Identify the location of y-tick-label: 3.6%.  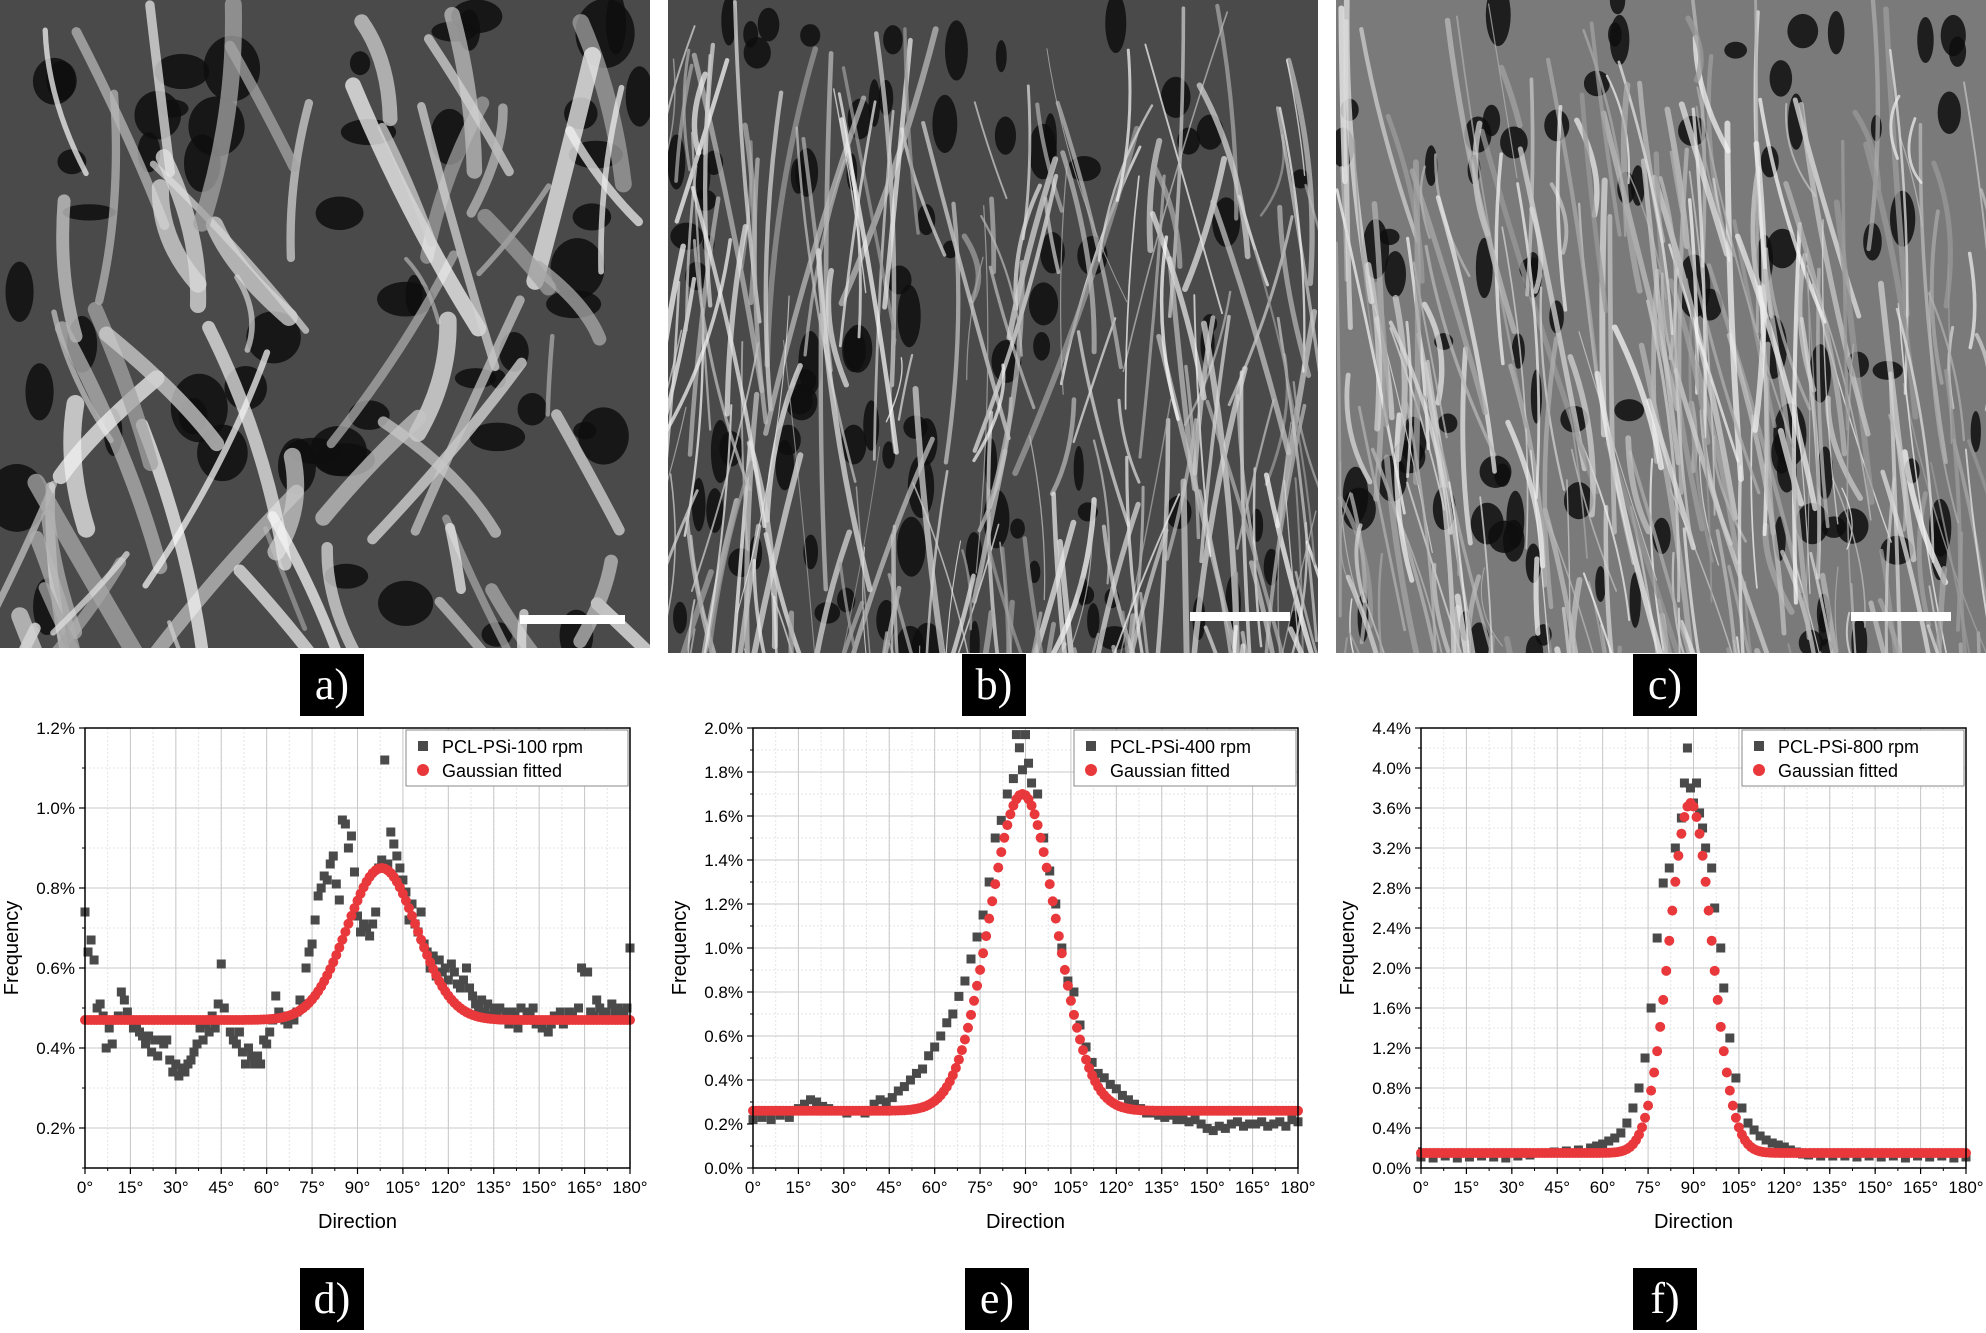
(1391, 808).